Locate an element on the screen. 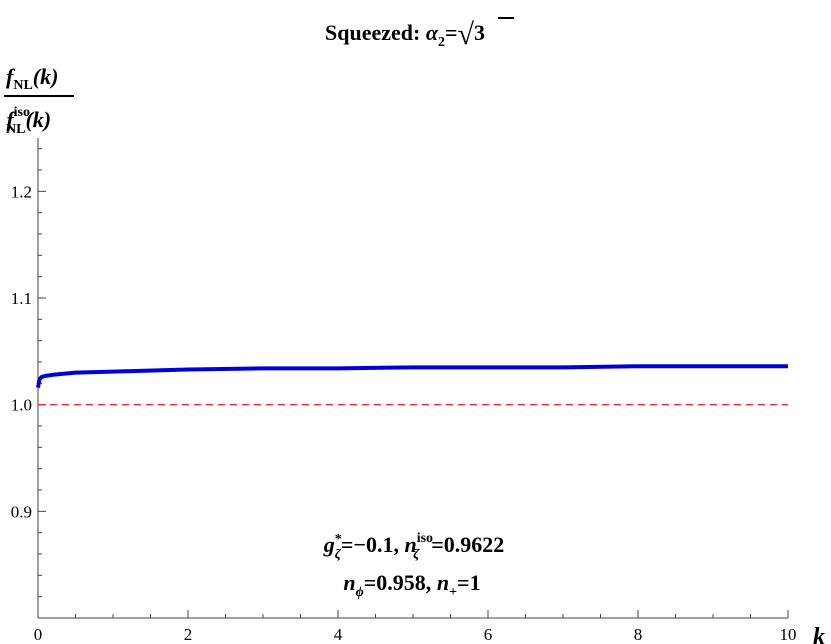 This screenshot has height=644, width=831. ylabel-num-sub: NL is located at coordinates (22, 85).